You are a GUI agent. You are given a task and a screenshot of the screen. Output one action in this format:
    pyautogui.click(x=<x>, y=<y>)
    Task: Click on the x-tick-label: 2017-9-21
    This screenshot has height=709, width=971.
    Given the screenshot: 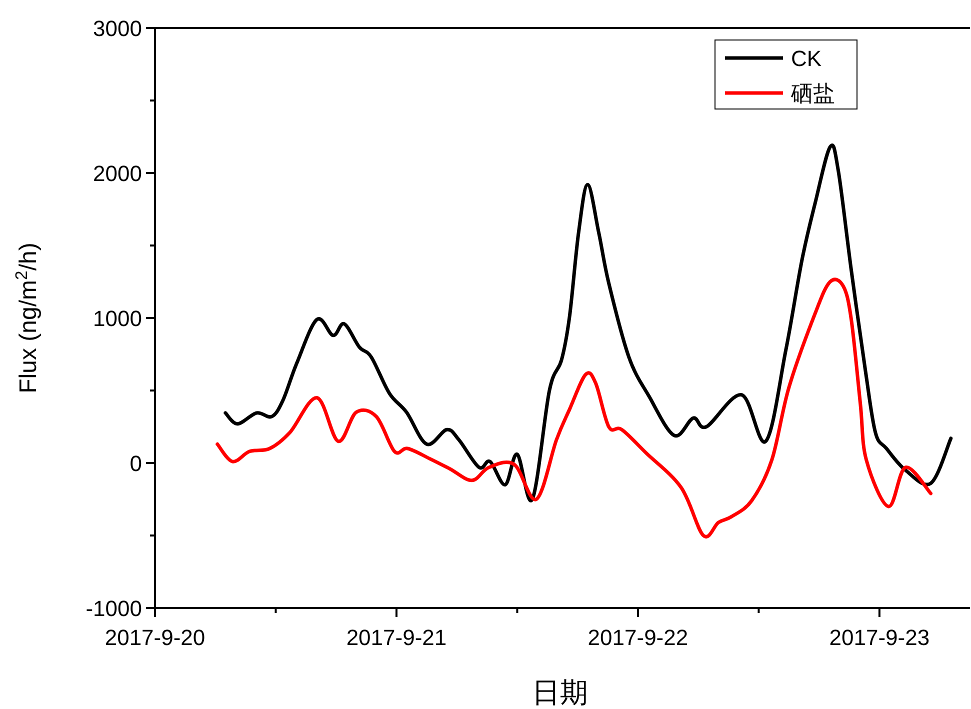 What is the action you would take?
    pyautogui.click(x=396, y=637)
    